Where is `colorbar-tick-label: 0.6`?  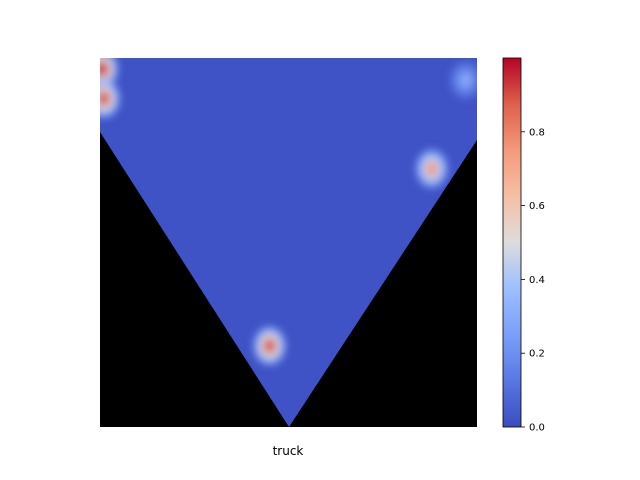
colorbar-tick-label: 0.6 is located at coordinates (537, 206).